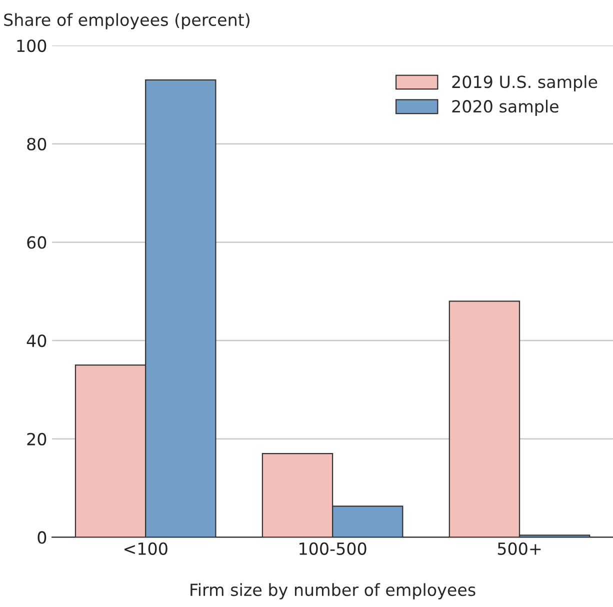 The image size is (613, 607). I want to click on y-tick-label: 20, so click(36, 439).